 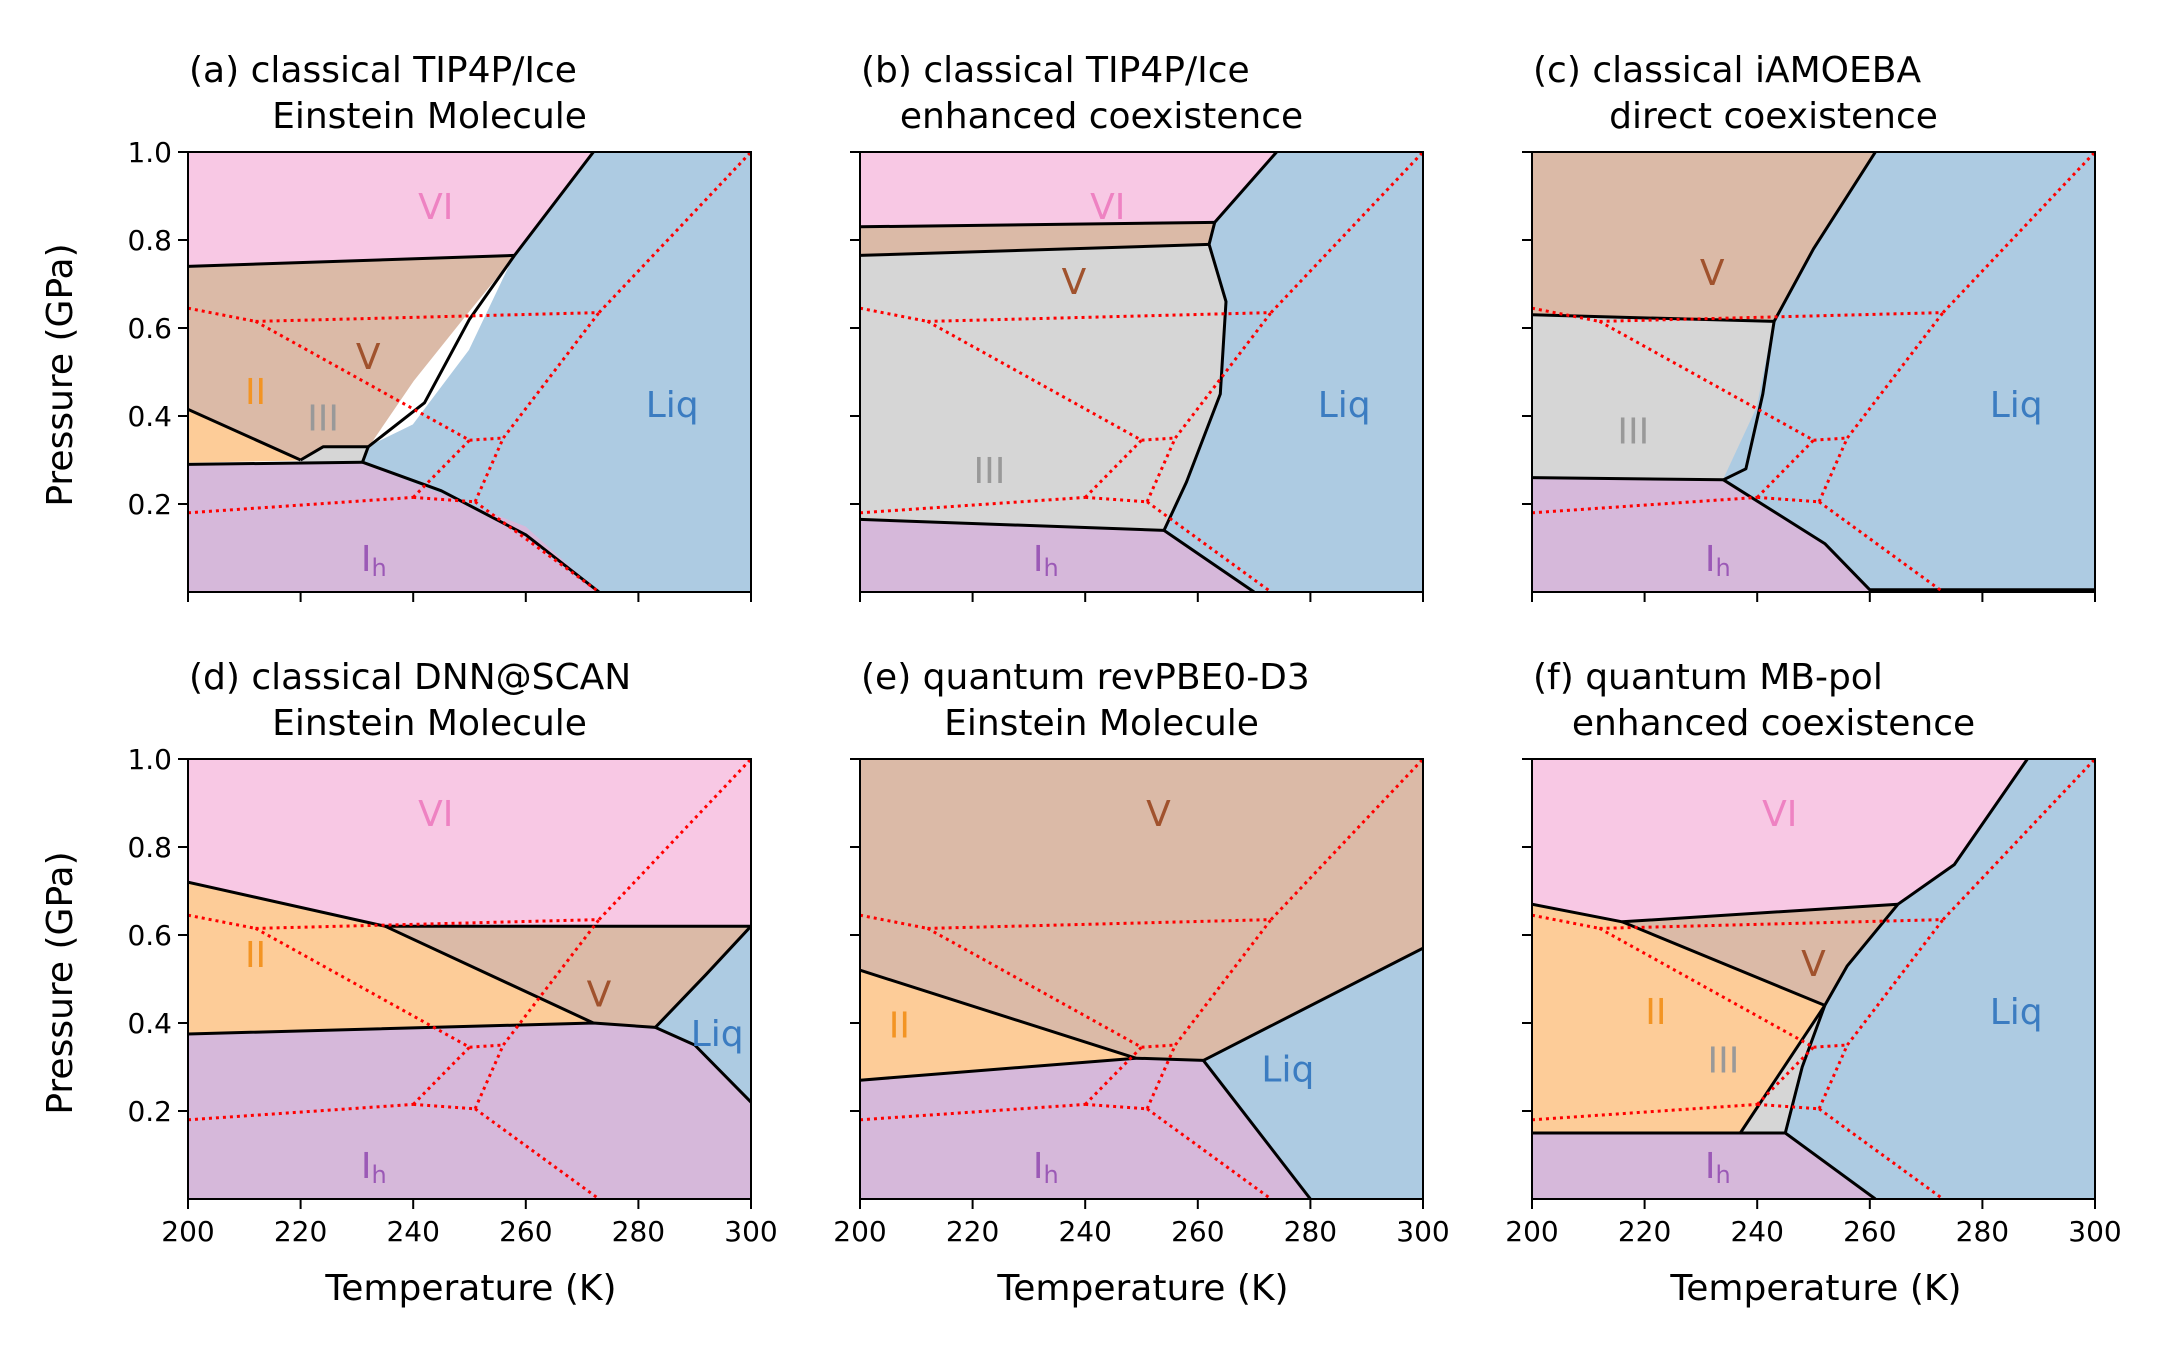 What do you see at coordinates (1773, 116) in the screenshot?
I see `panel-subtitle: direct coexistence` at bounding box center [1773, 116].